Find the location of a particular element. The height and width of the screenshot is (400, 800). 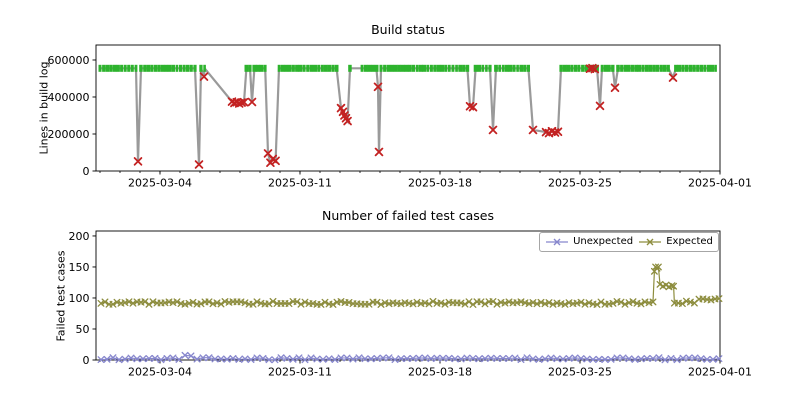

build-status-title: Build status is located at coordinates (408, 29).